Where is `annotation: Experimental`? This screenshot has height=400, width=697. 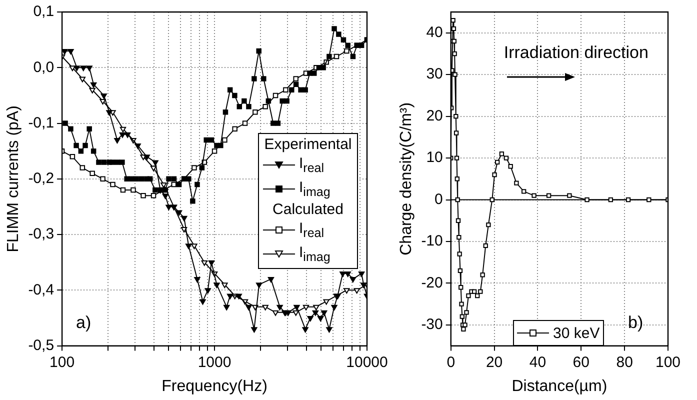 annotation: Experimental is located at coordinates (308, 144).